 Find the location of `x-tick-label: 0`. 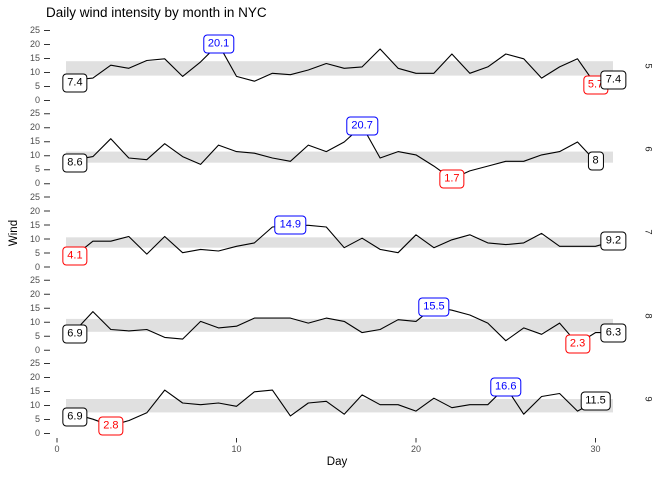

x-tick-label: 0 is located at coordinates (57, 449).